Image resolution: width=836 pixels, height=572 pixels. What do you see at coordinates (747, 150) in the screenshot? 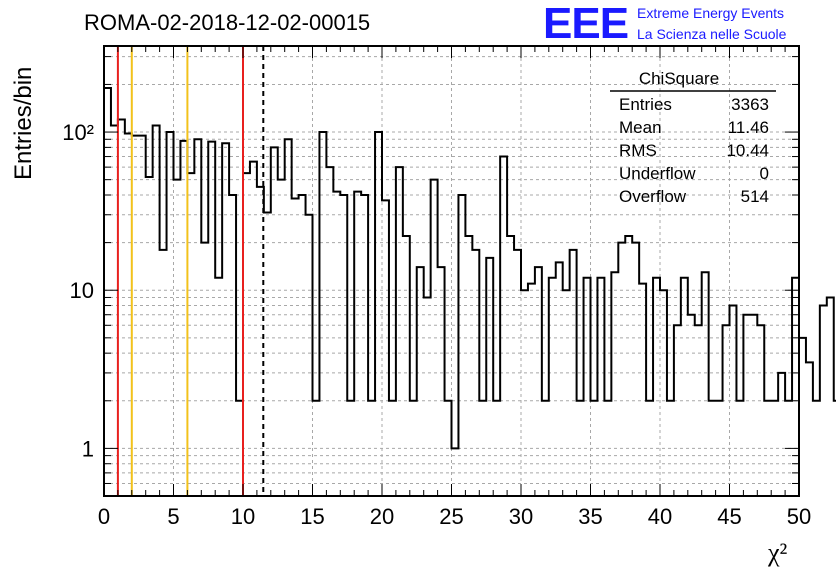
I see `stats-row-value: 10.44` at bounding box center [747, 150].